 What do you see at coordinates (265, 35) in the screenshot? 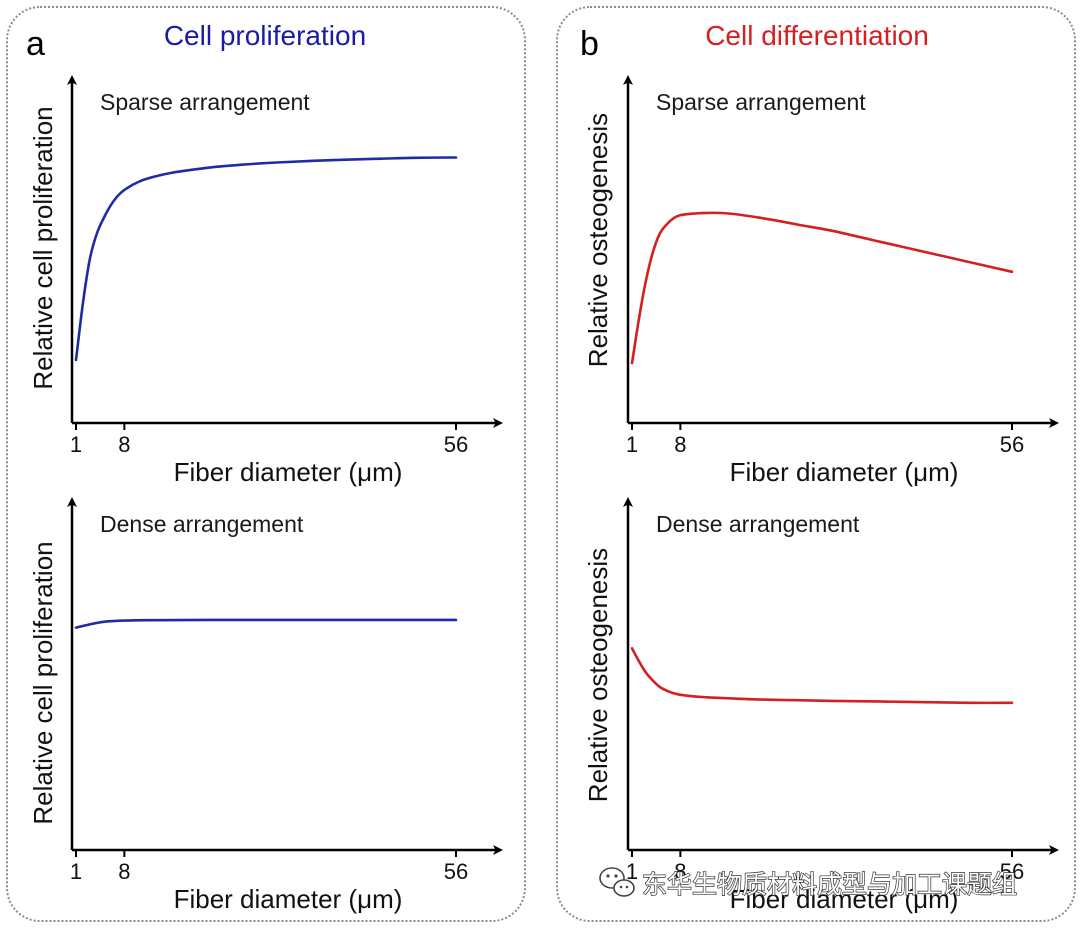
I see `panel-a-title: Cell proliferation` at bounding box center [265, 35].